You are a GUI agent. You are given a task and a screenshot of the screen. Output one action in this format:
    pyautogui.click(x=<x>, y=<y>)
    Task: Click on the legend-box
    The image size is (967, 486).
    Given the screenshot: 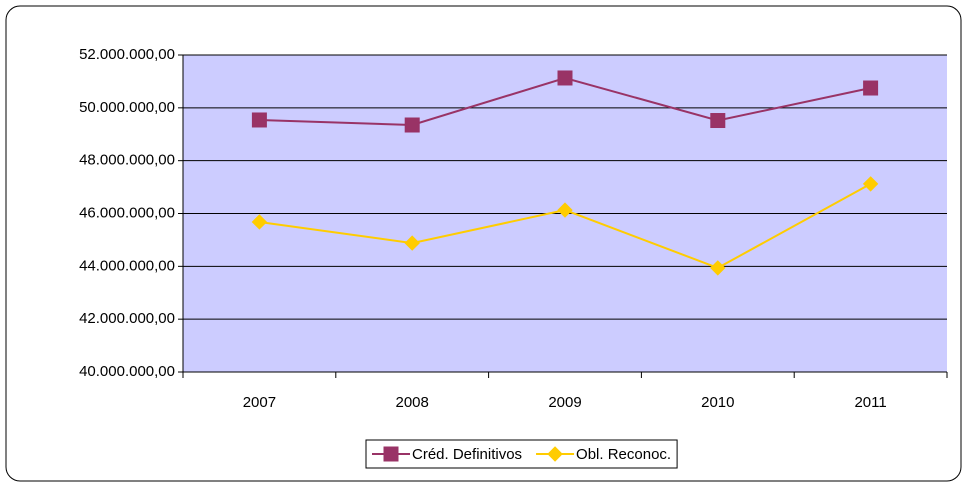 What is the action you would take?
    pyautogui.click(x=521, y=454)
    